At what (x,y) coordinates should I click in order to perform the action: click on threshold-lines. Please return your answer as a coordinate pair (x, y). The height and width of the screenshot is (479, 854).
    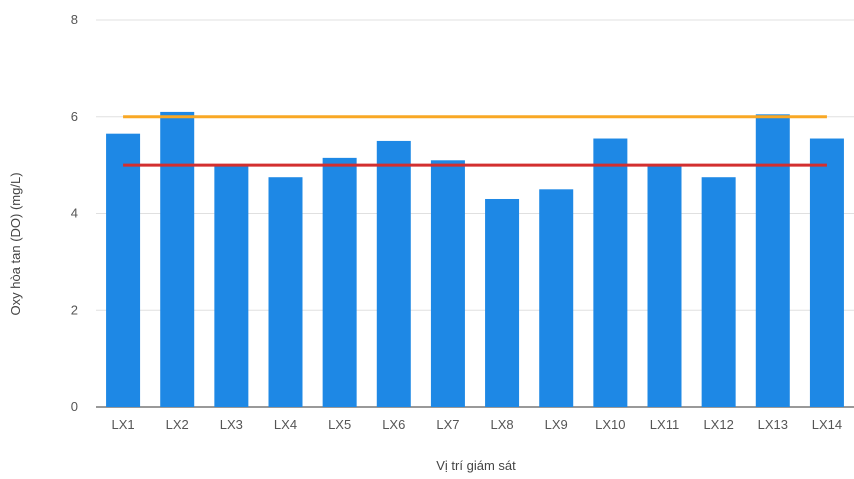
    Looking at the image, I should click on (475, 141).